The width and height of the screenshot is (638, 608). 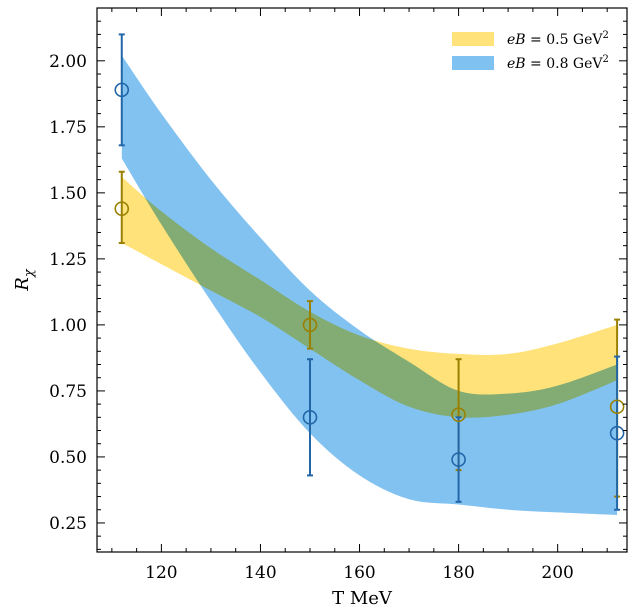 What do you see at coordinates (68, 62) in the screenshot?
I see `y-tick-label: 2.00` at bounding box center [68, 62].